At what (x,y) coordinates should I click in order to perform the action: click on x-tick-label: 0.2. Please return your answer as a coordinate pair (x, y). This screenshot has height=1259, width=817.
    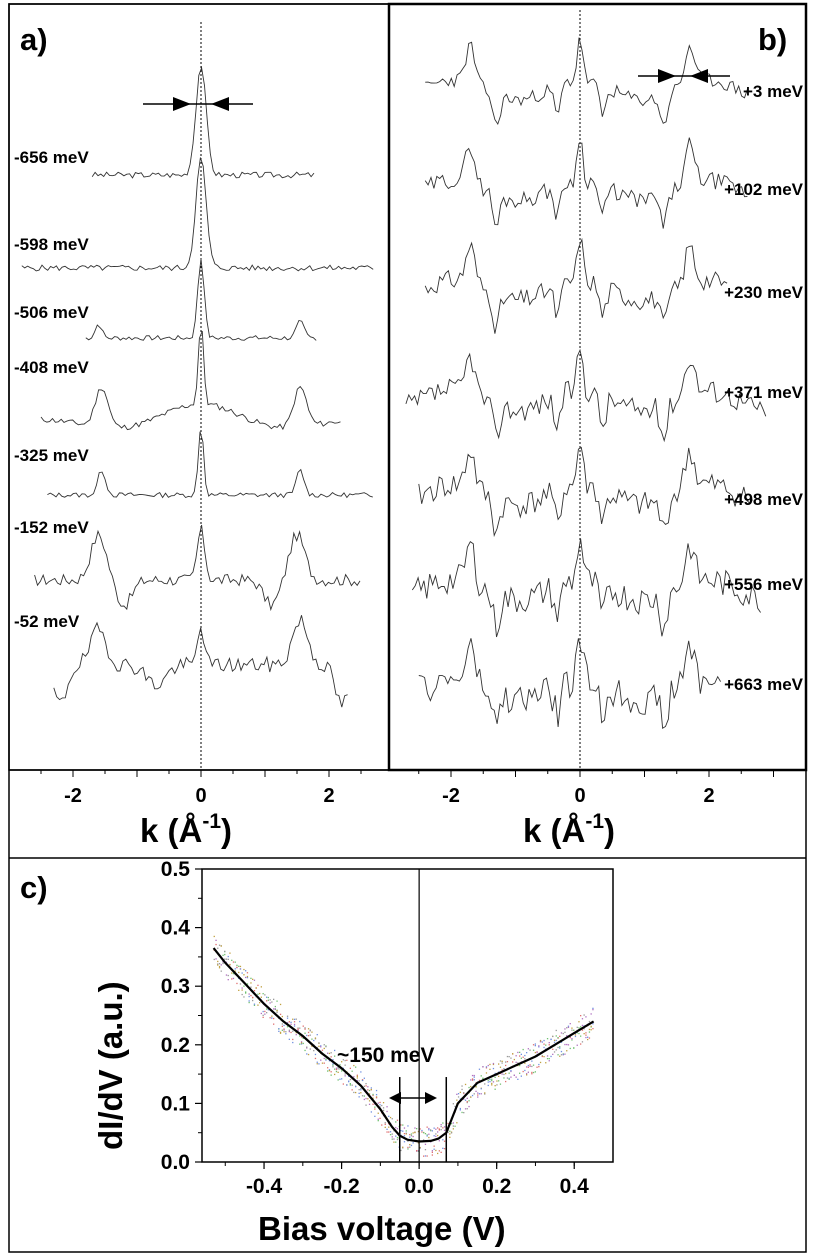
    Looking at the image, I should click on (496, 1186).